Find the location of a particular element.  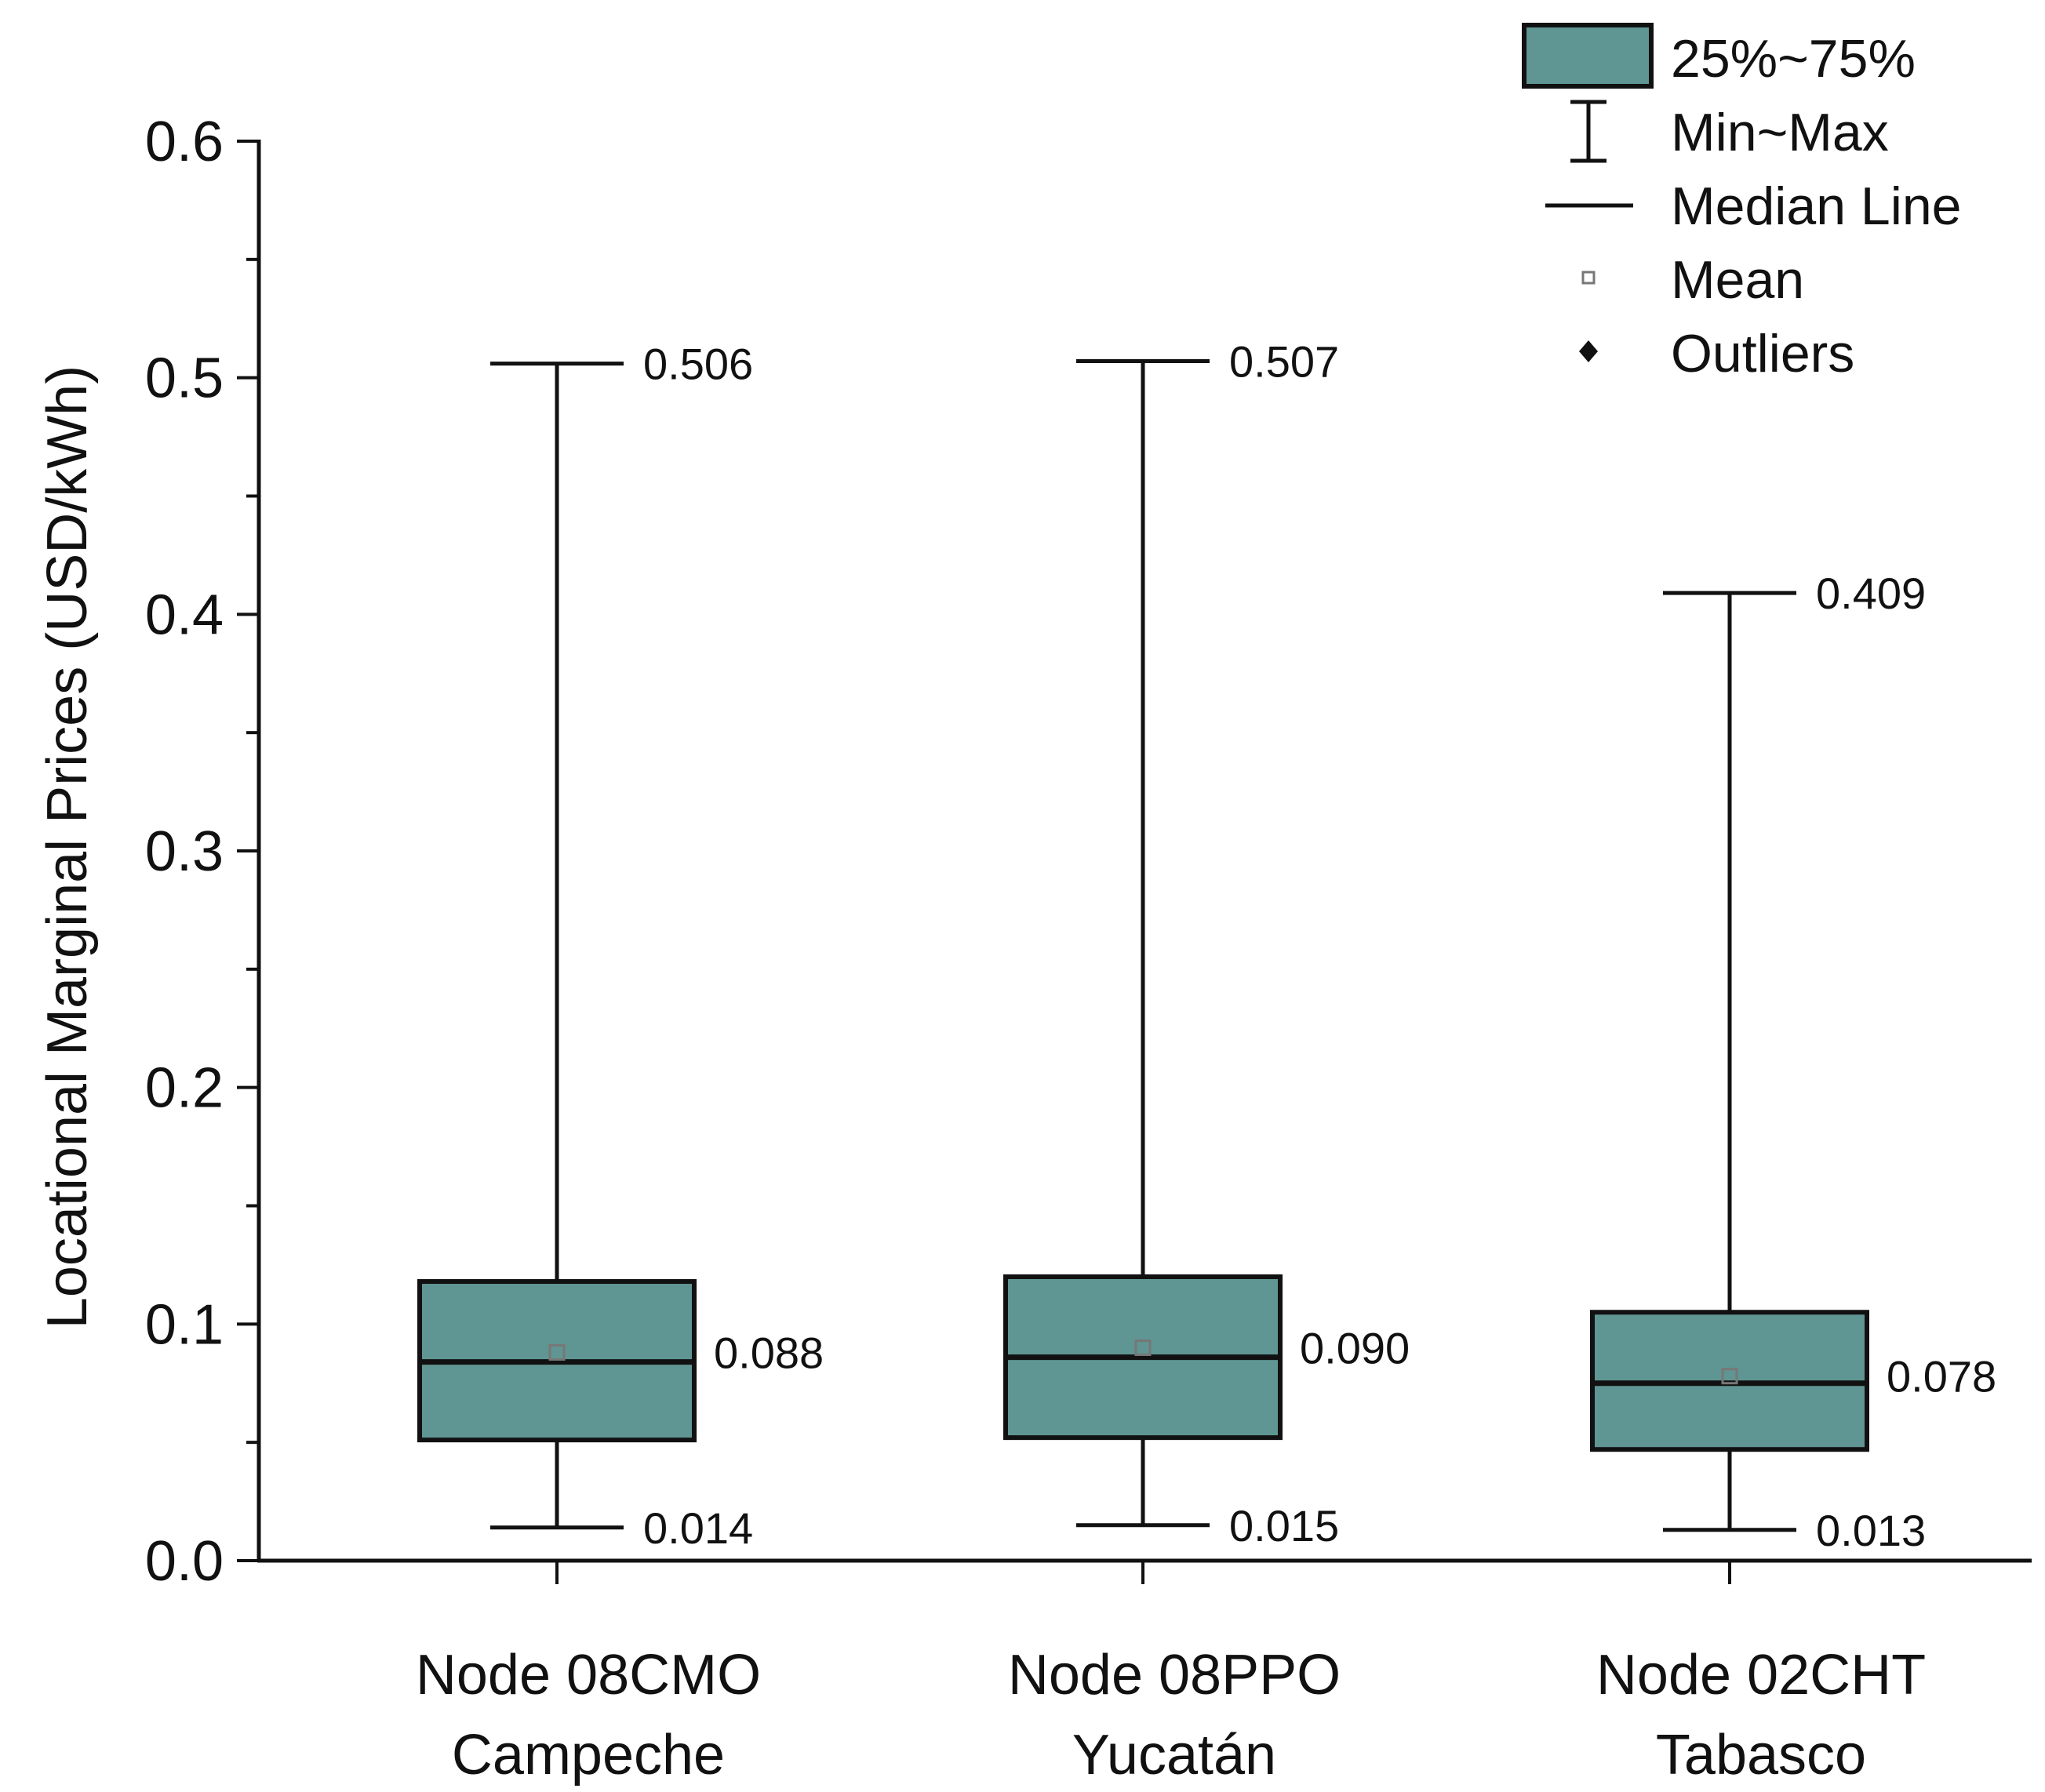

legend-label-outliers: Outliers is located at coordinates (1762, 353).